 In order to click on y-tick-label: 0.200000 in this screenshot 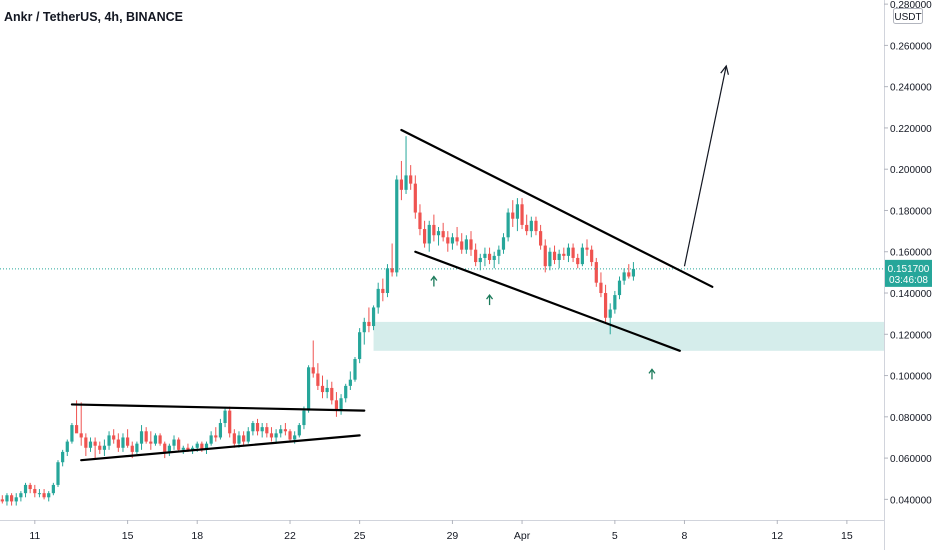, I will do `click(911, 170)`.